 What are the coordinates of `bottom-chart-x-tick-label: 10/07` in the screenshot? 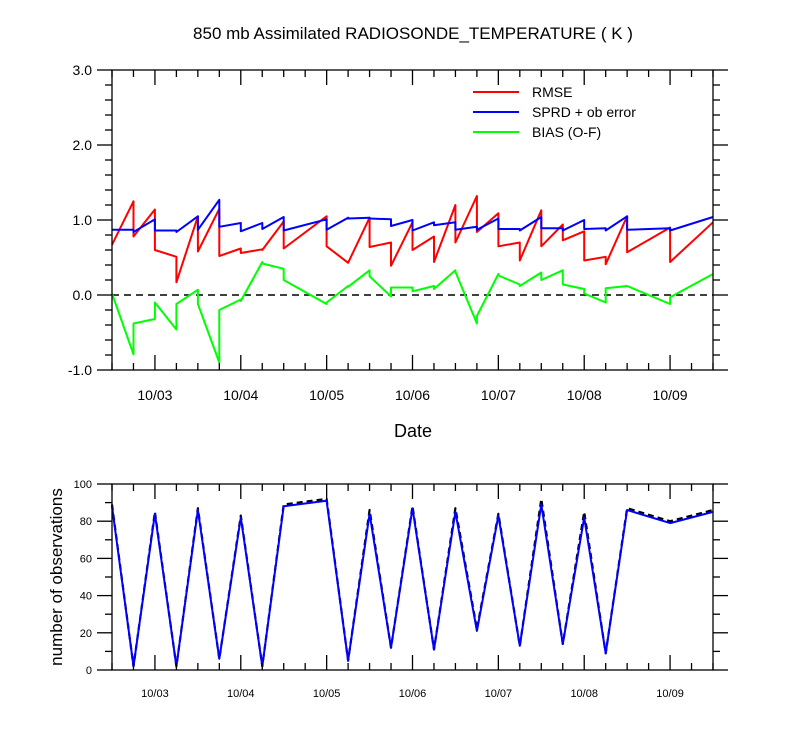 It's located at (499, 694).